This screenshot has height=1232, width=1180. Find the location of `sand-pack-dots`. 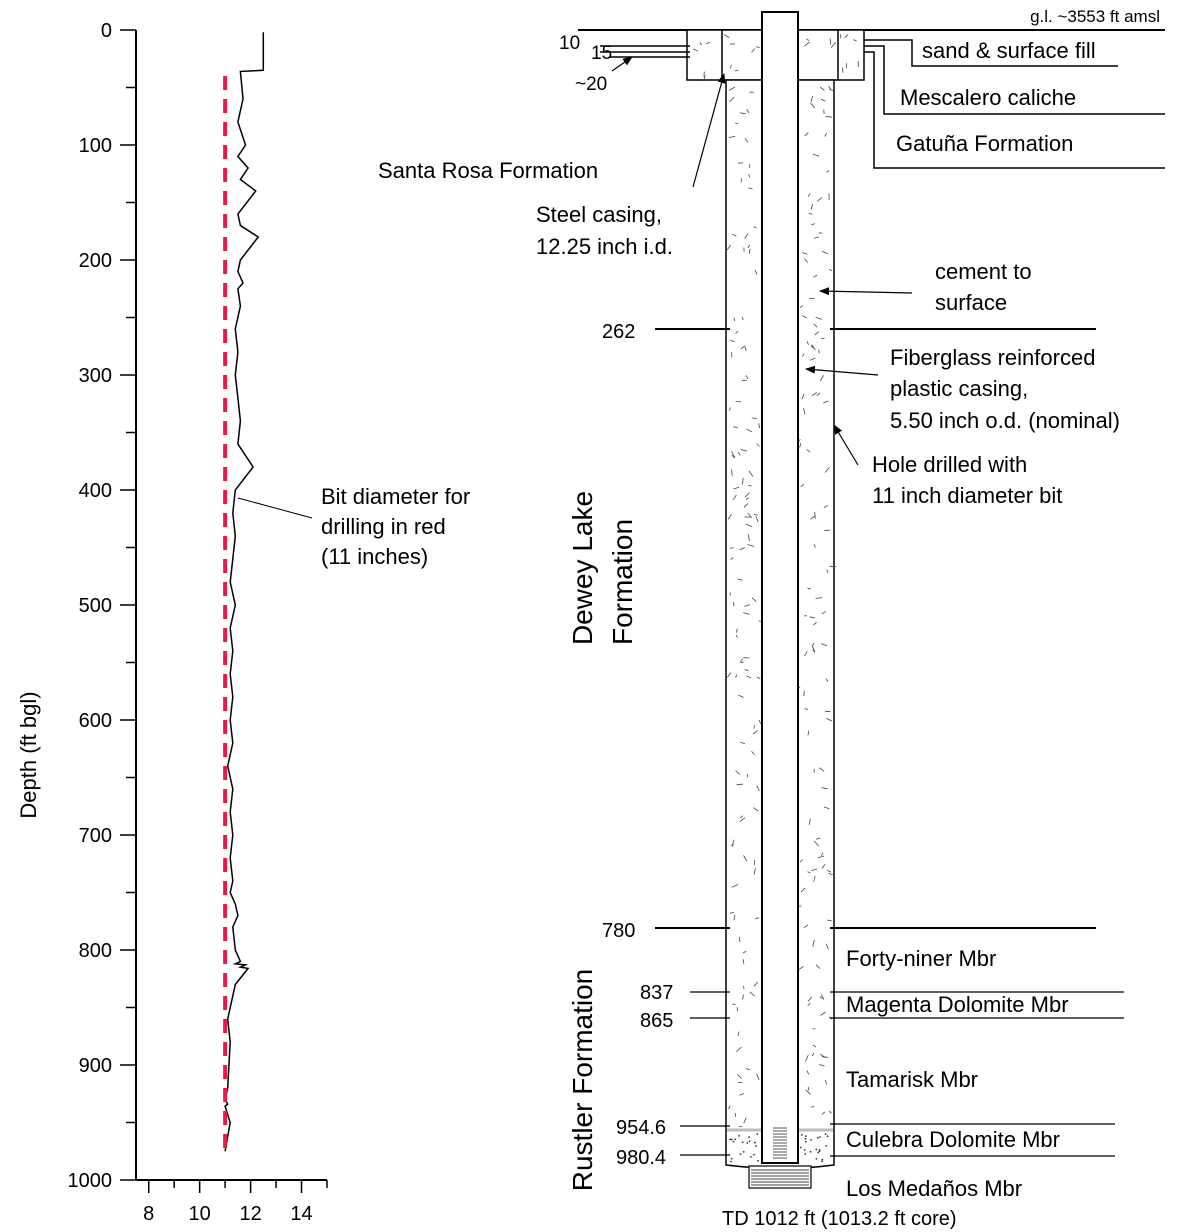

sand-pack-dots is located at coordinates (779, 1148).